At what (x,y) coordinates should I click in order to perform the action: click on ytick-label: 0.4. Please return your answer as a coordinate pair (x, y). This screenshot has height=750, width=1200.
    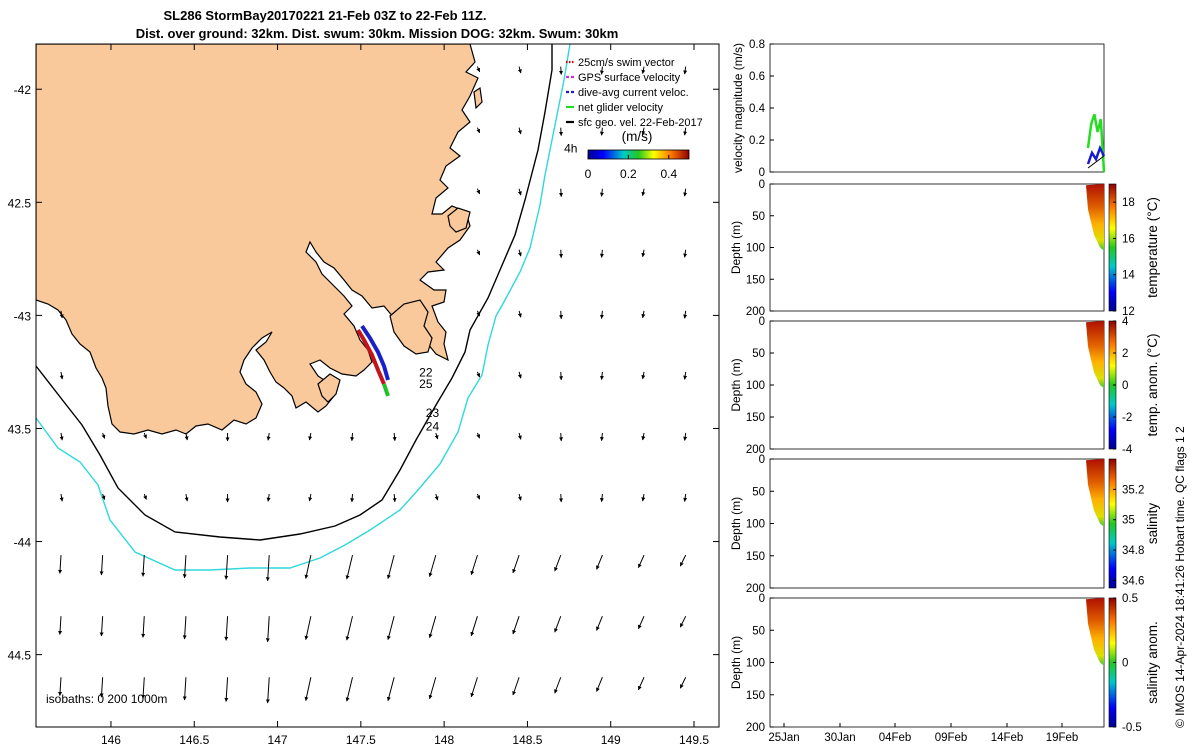
    Looking at the image, I should click on (757, 109).